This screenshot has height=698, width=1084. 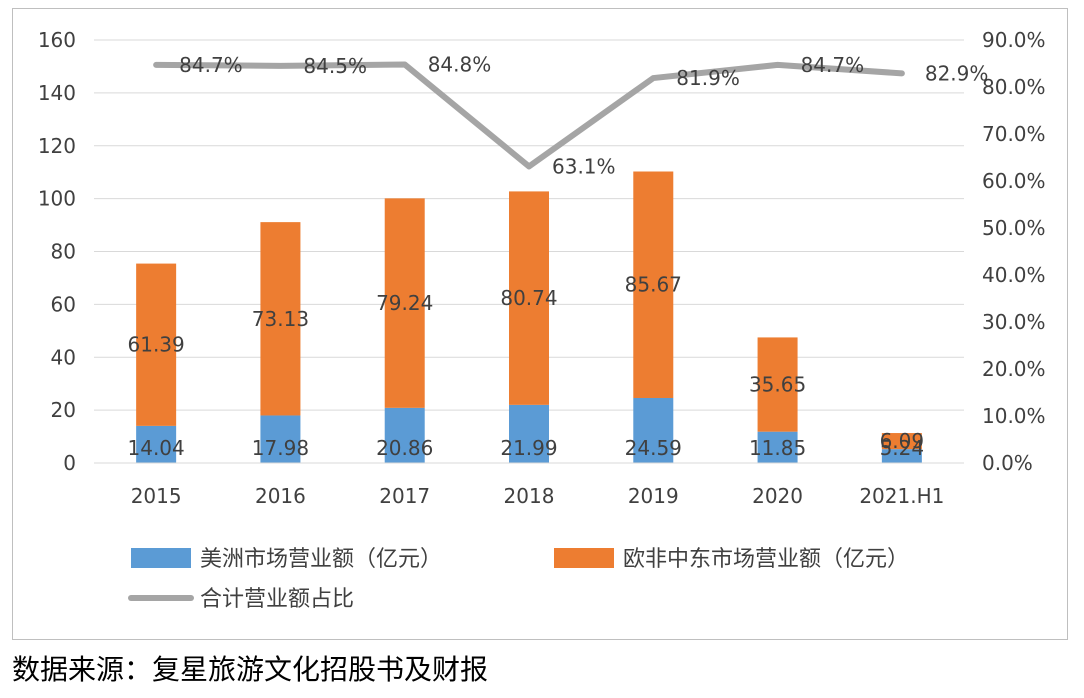 What do you see at coordinates (653, 448) in the screenshot?
I see `bar-value-label: 24.59` at bounding box center [653, 448].